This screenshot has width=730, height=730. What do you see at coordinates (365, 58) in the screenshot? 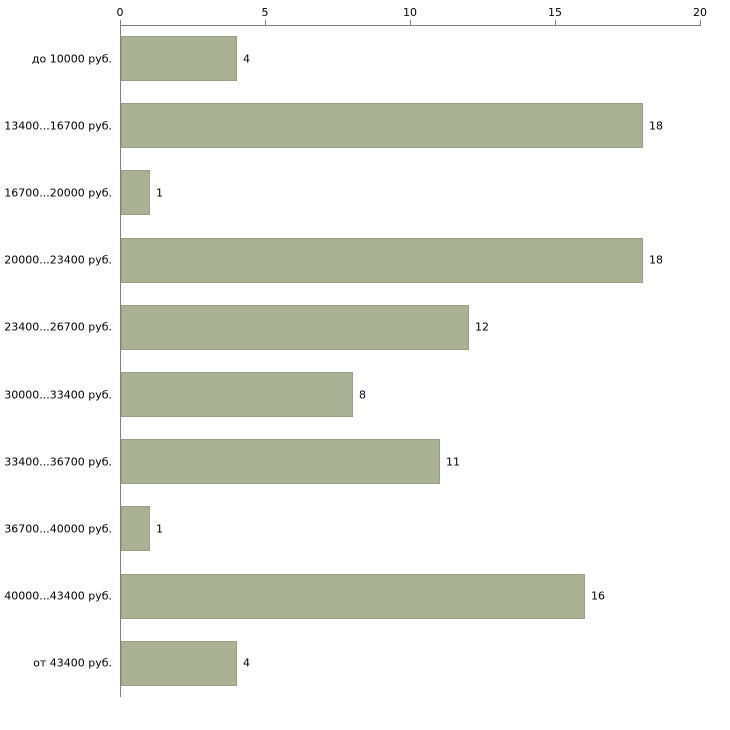
I see `bar-row: до 10000 руб. 4` at bounding box center [365, 58].